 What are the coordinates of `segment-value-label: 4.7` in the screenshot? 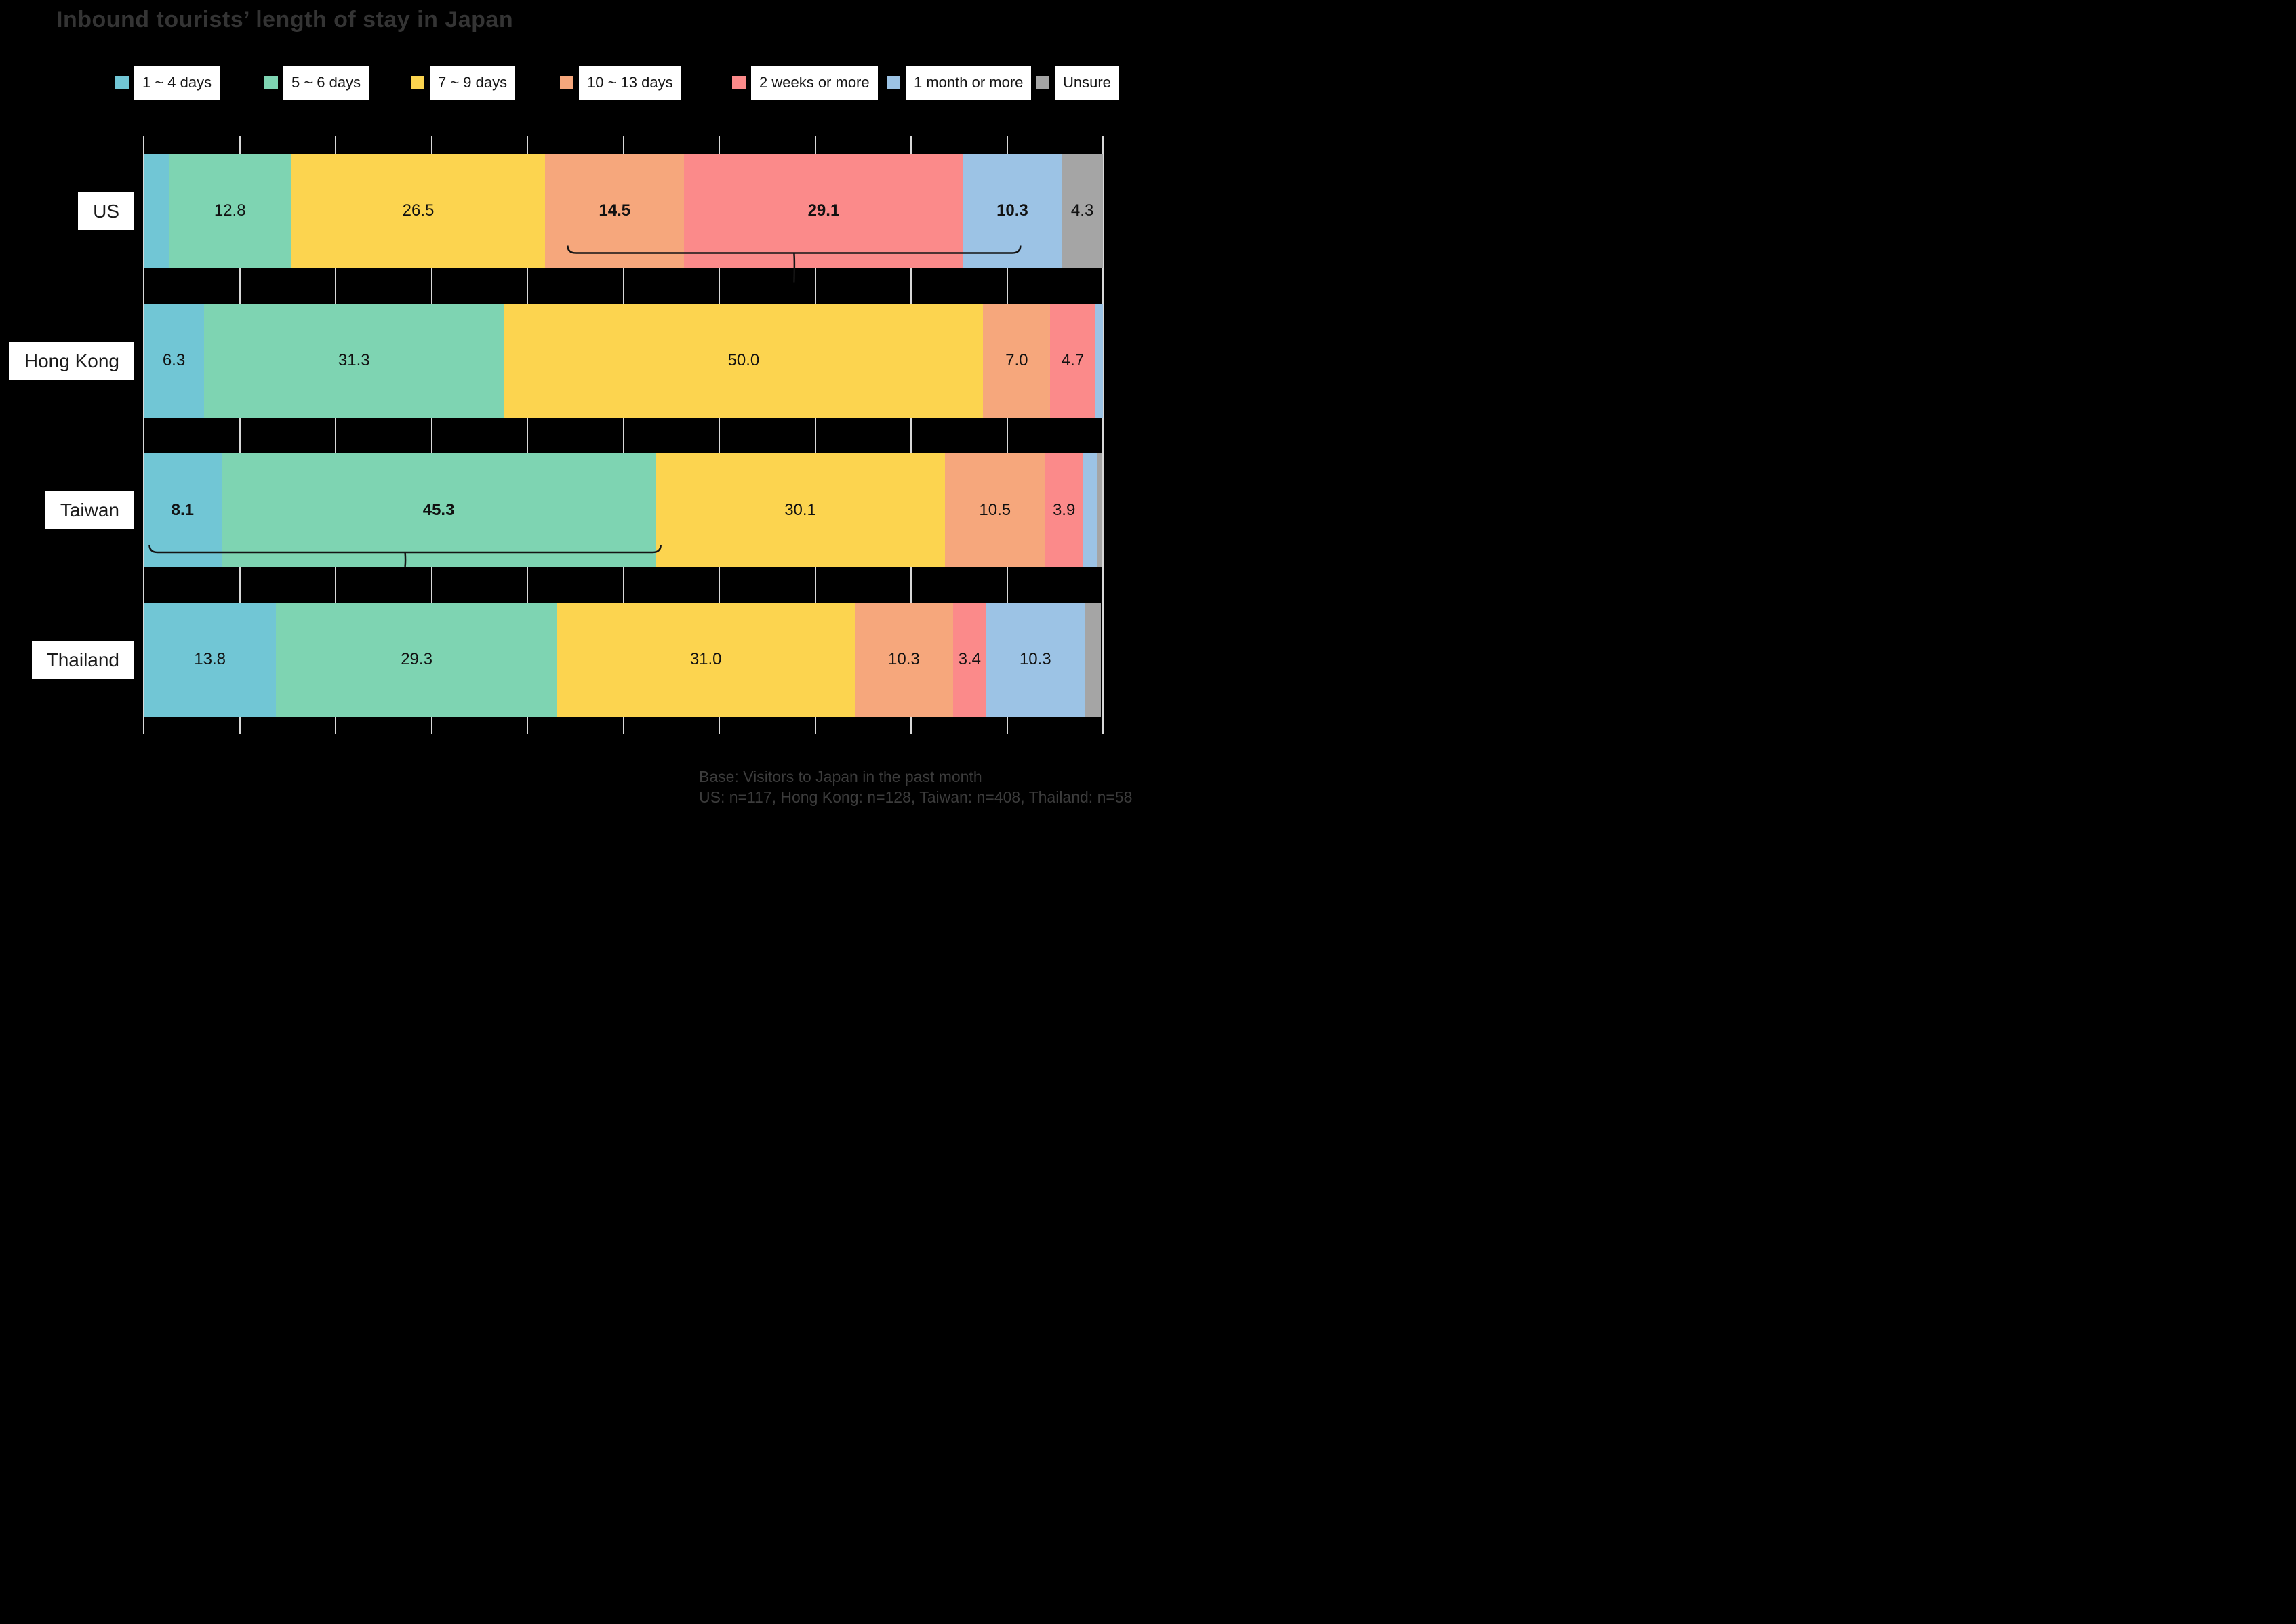 It's located at (1073, 360).